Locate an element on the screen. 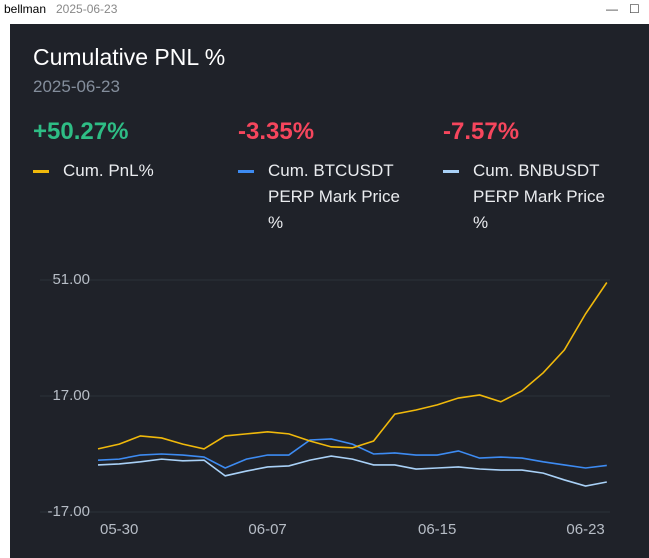 This screenshot has width=649, height=558. chart-title: Cumulative PNL % is located at coordinates (129, 57).